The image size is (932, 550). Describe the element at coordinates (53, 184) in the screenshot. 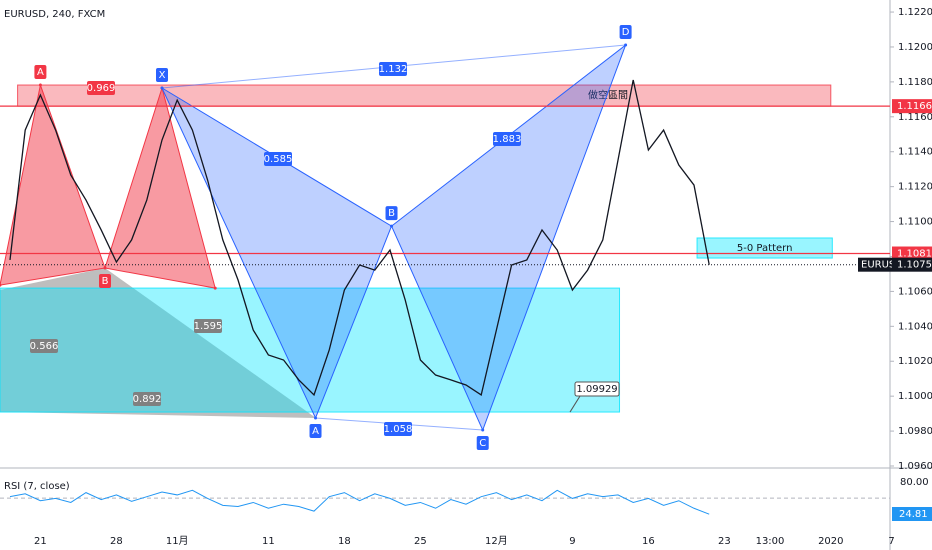

I see `pattern-triangle` at that location.